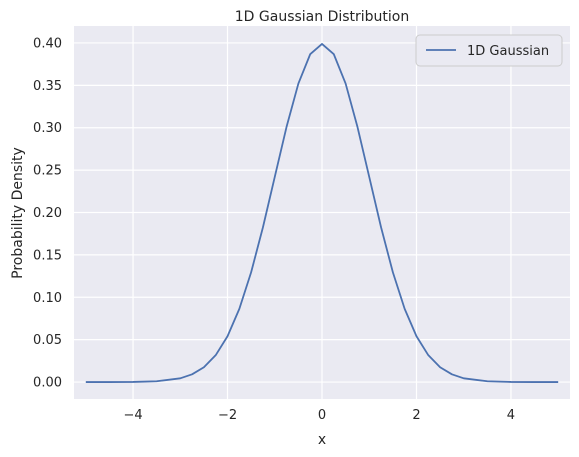  I want to click on legend-label-1d-gaussian: 1D Gaussian, so click(508, 51).